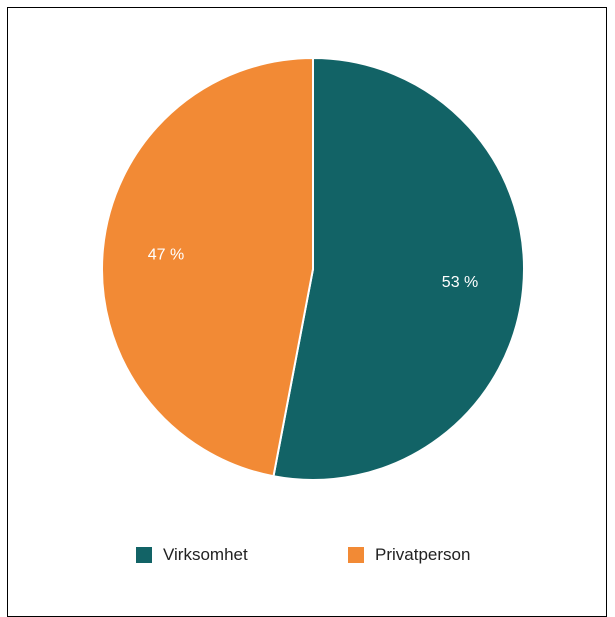  I want to click on legend-label-privatperson: Privatperson, so click(423, 554).